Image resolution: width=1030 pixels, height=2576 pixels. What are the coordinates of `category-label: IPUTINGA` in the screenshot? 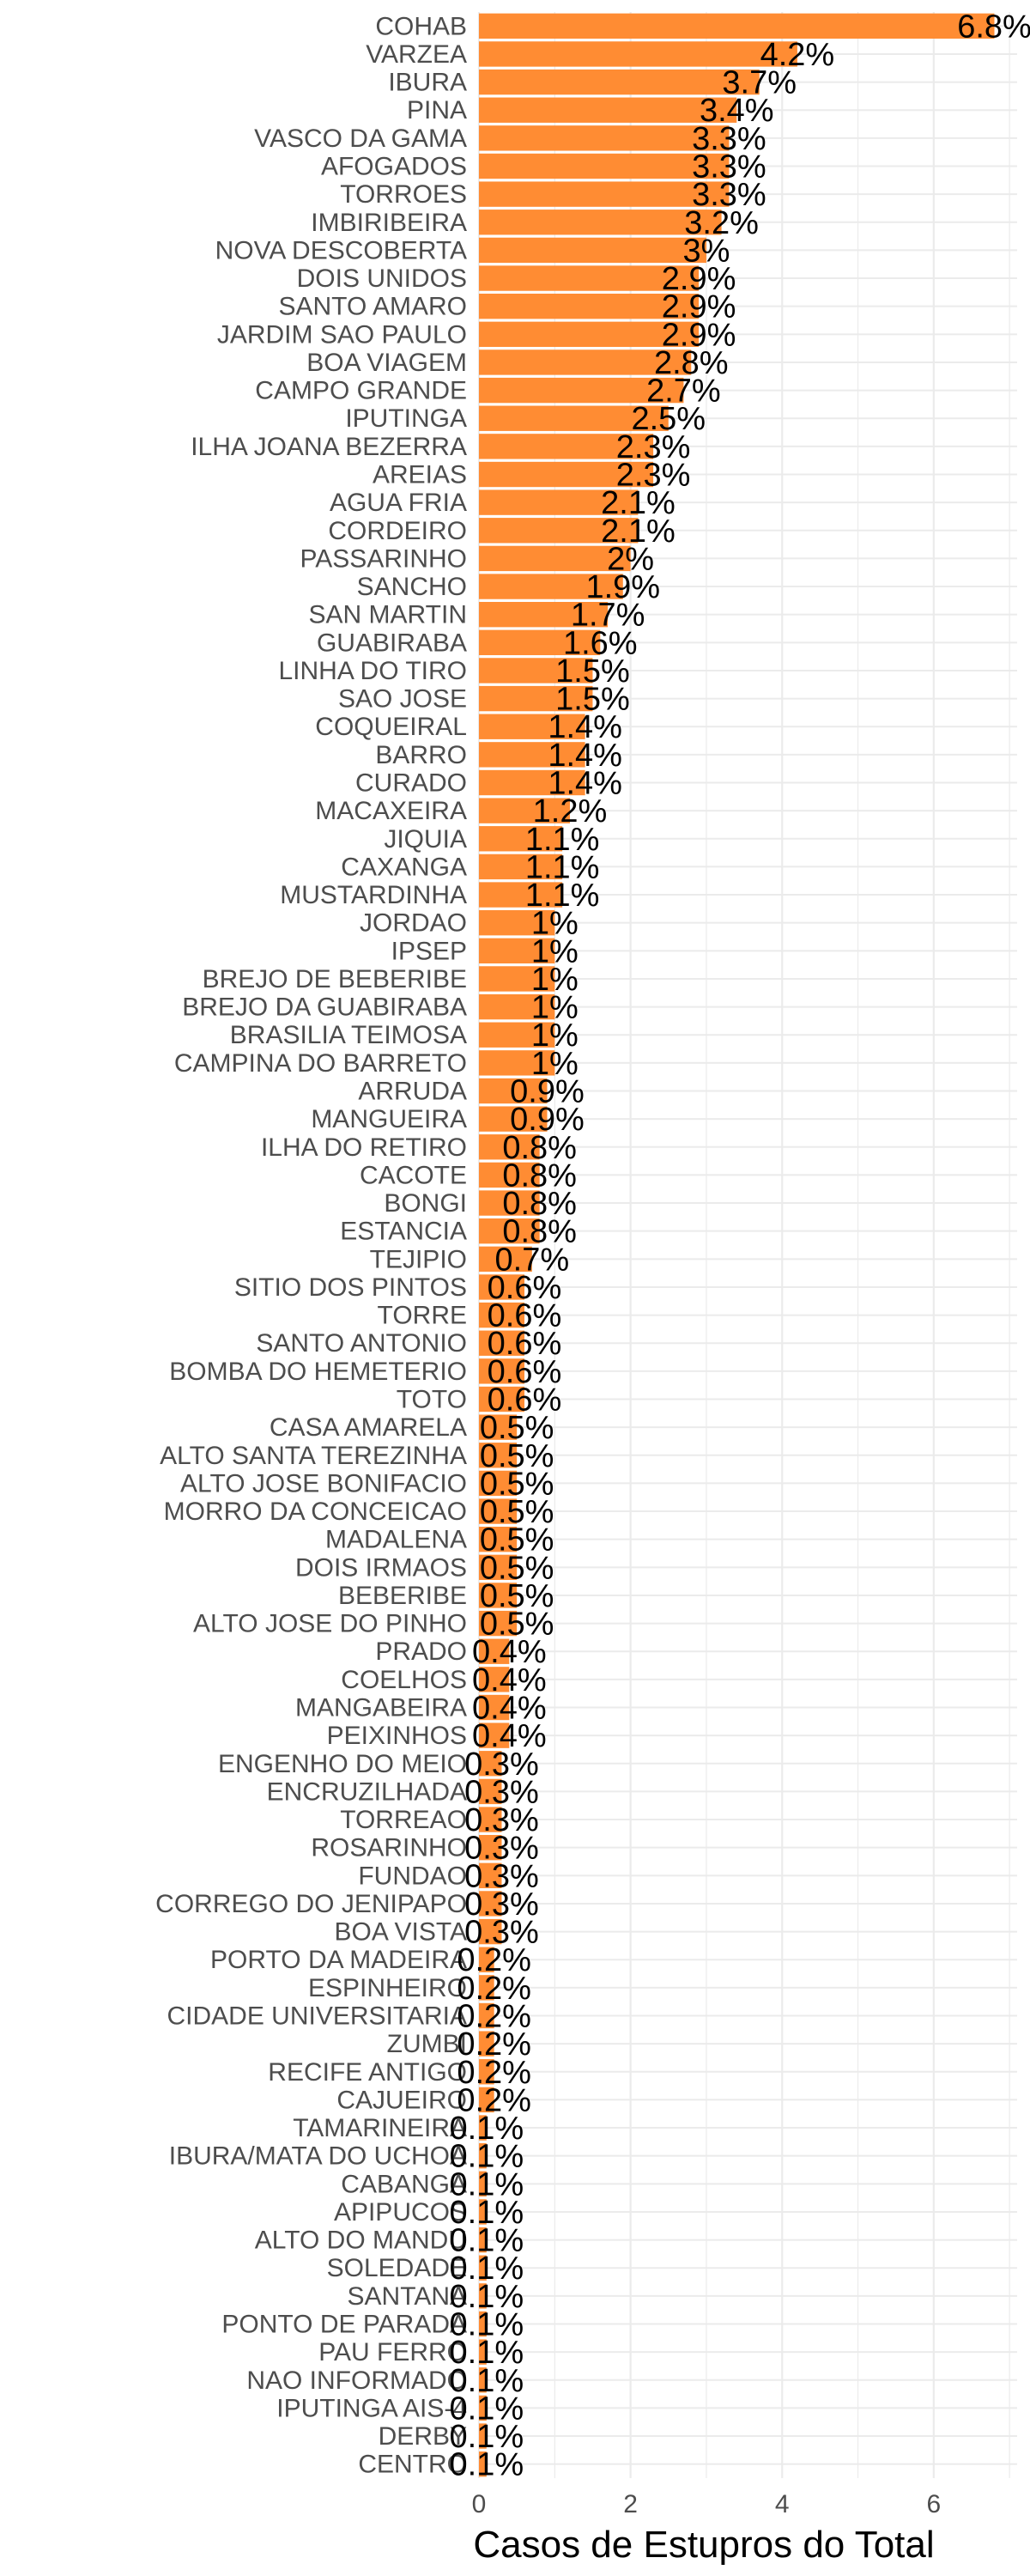 It's located at (406, 419).